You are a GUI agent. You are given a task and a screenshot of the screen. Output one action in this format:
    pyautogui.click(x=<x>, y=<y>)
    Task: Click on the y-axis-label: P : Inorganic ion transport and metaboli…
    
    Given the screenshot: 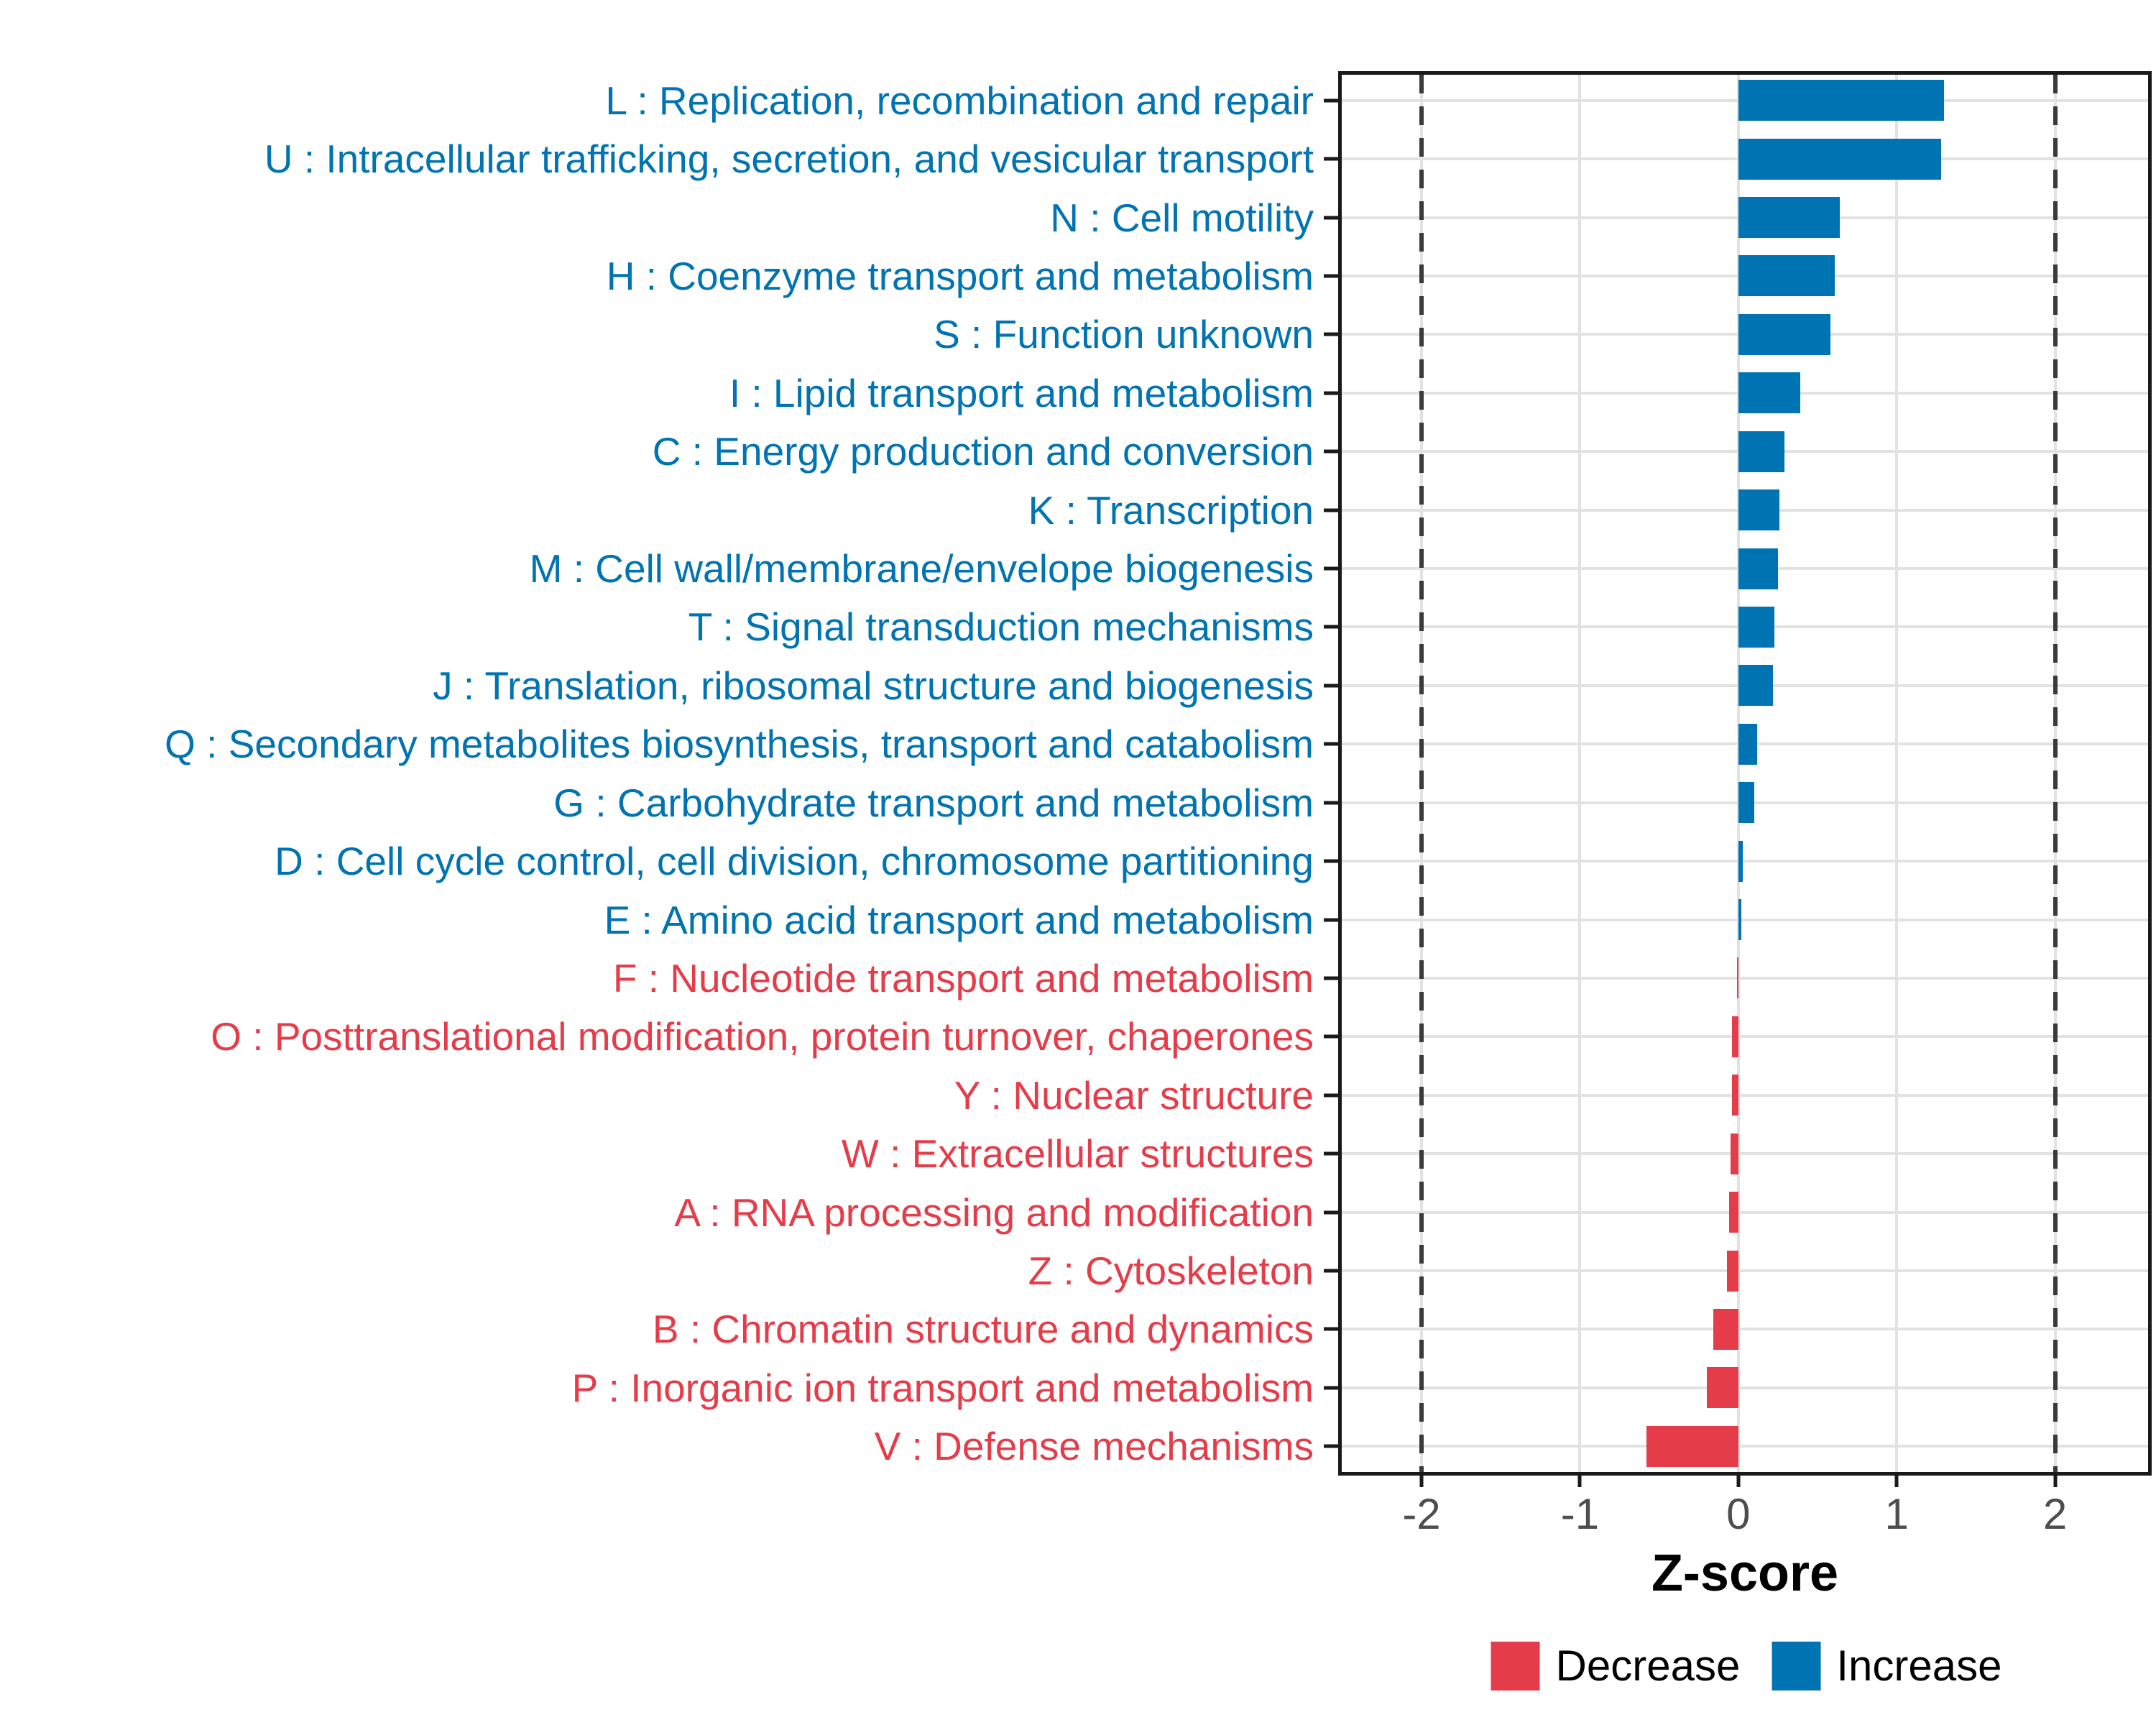 What is the action you would take?
    pyautogui.click(x=942, y=1387)
    